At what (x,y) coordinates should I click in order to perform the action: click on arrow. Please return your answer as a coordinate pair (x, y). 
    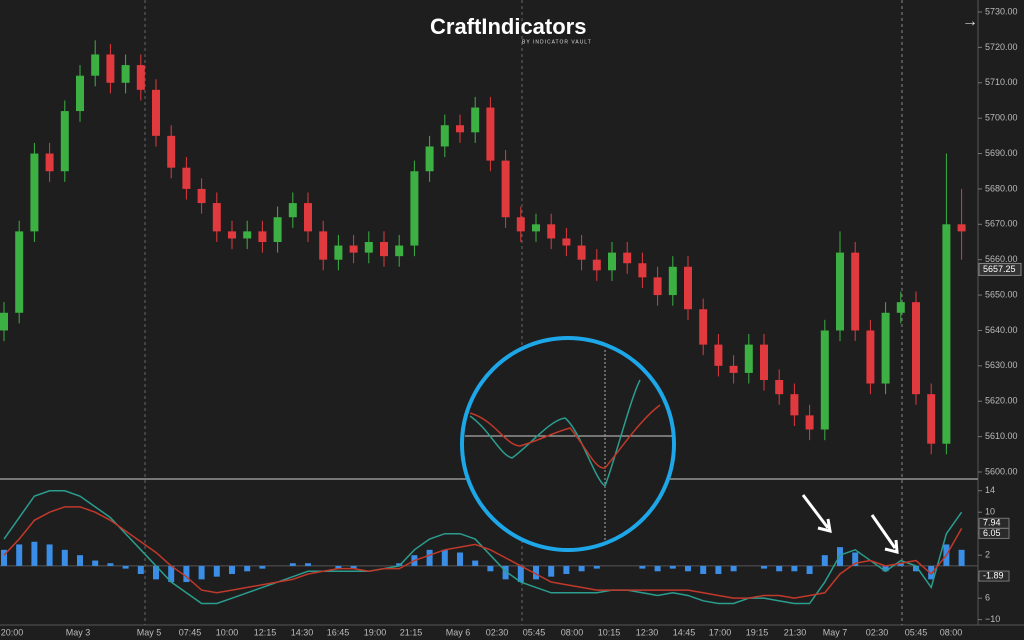
    Looking at the image, I should click on (883, 531).